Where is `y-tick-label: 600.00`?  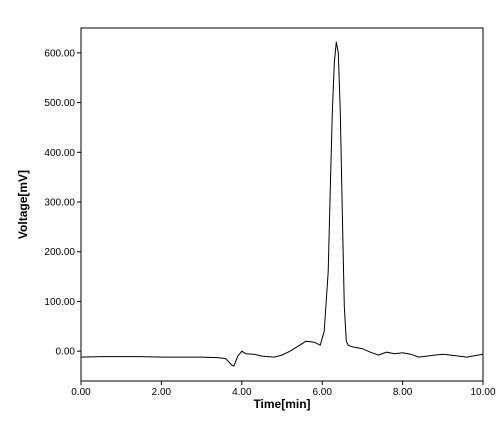
y-tick-label: 600.00 is located at coordinates (59, 53).